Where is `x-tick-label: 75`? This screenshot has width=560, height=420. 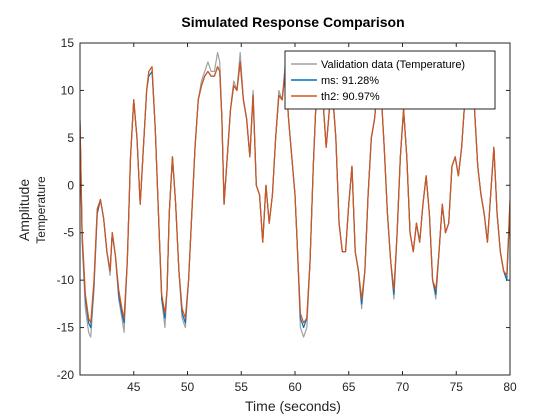 x-tick-label: 75 is located at coordinates (457, 387).